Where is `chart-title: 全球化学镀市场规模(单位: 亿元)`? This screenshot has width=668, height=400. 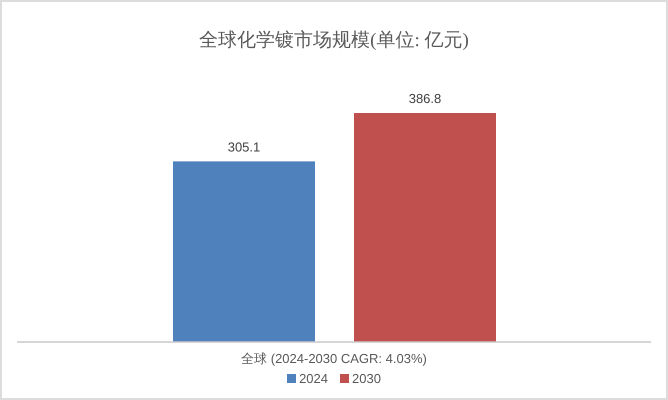
chart-title: 全球化学镀市场规模(单位: 亿元) is located at coordinates (334, 41).